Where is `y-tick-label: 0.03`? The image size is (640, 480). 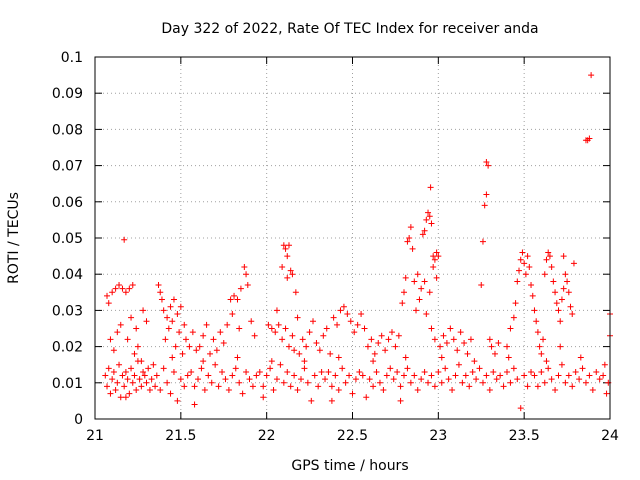
y-tick-label: 0.03 is located at coordinates (67, 311).